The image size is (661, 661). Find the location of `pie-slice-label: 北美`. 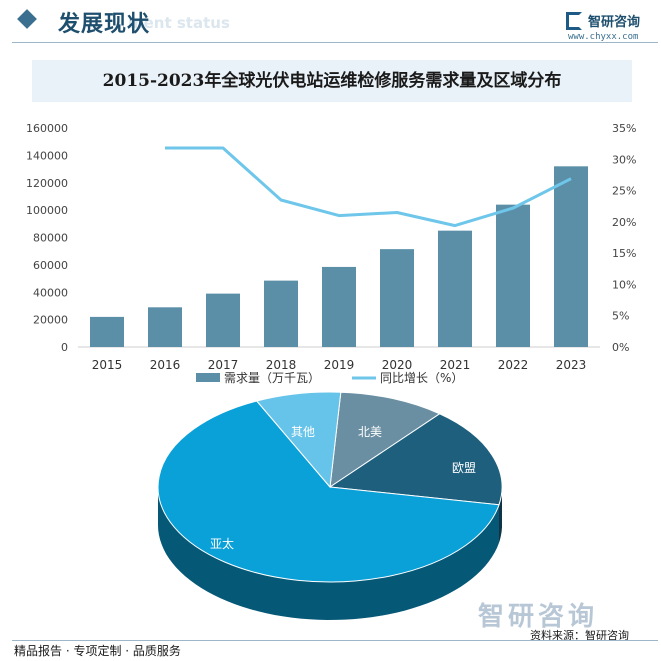

pie-slice-label: 北美 is located at coordinates (370, 432).